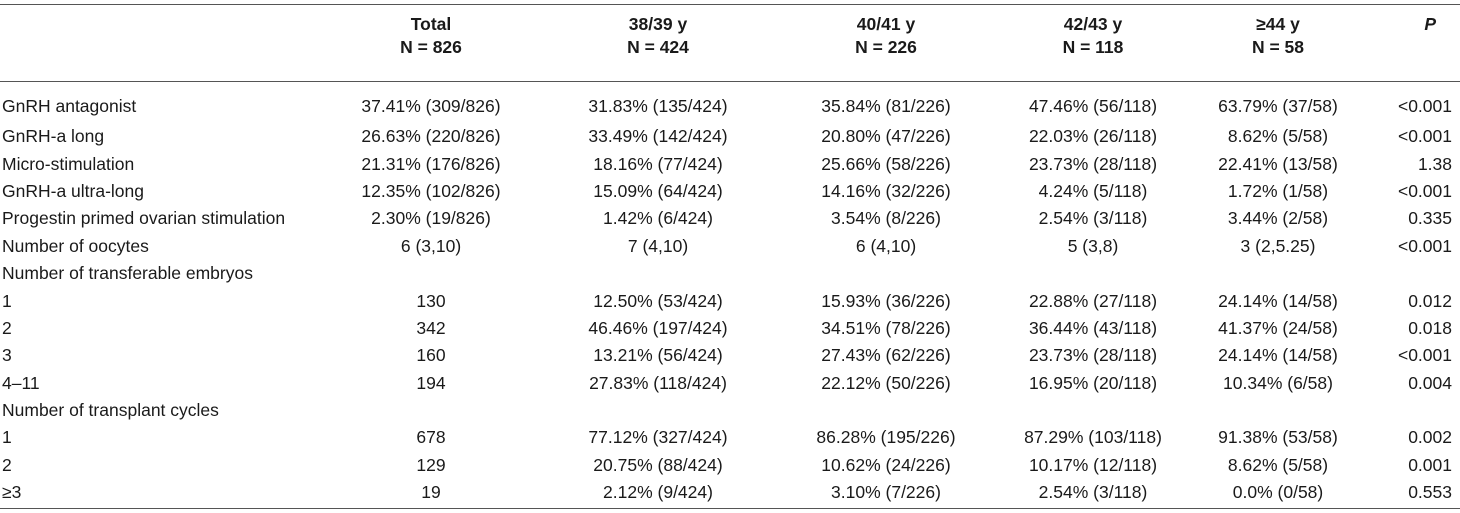 The height and width of the screenshot is (513, 1460). I want to click on cell-40-41: 6 (4,10), so click(886, 245).